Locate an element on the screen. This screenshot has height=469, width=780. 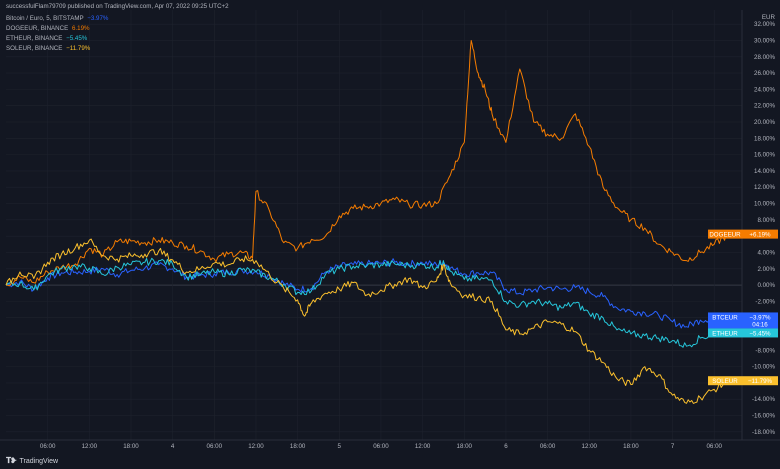
brand-label: TradingView is located at coordinates (39, 461).